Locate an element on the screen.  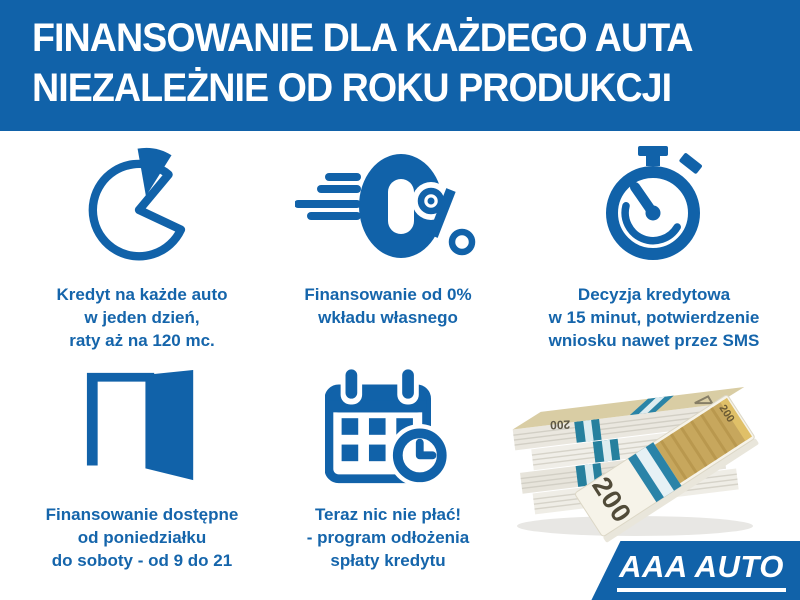
caption-line: Kredyt na każde auto is located at coordinates (142, 294).